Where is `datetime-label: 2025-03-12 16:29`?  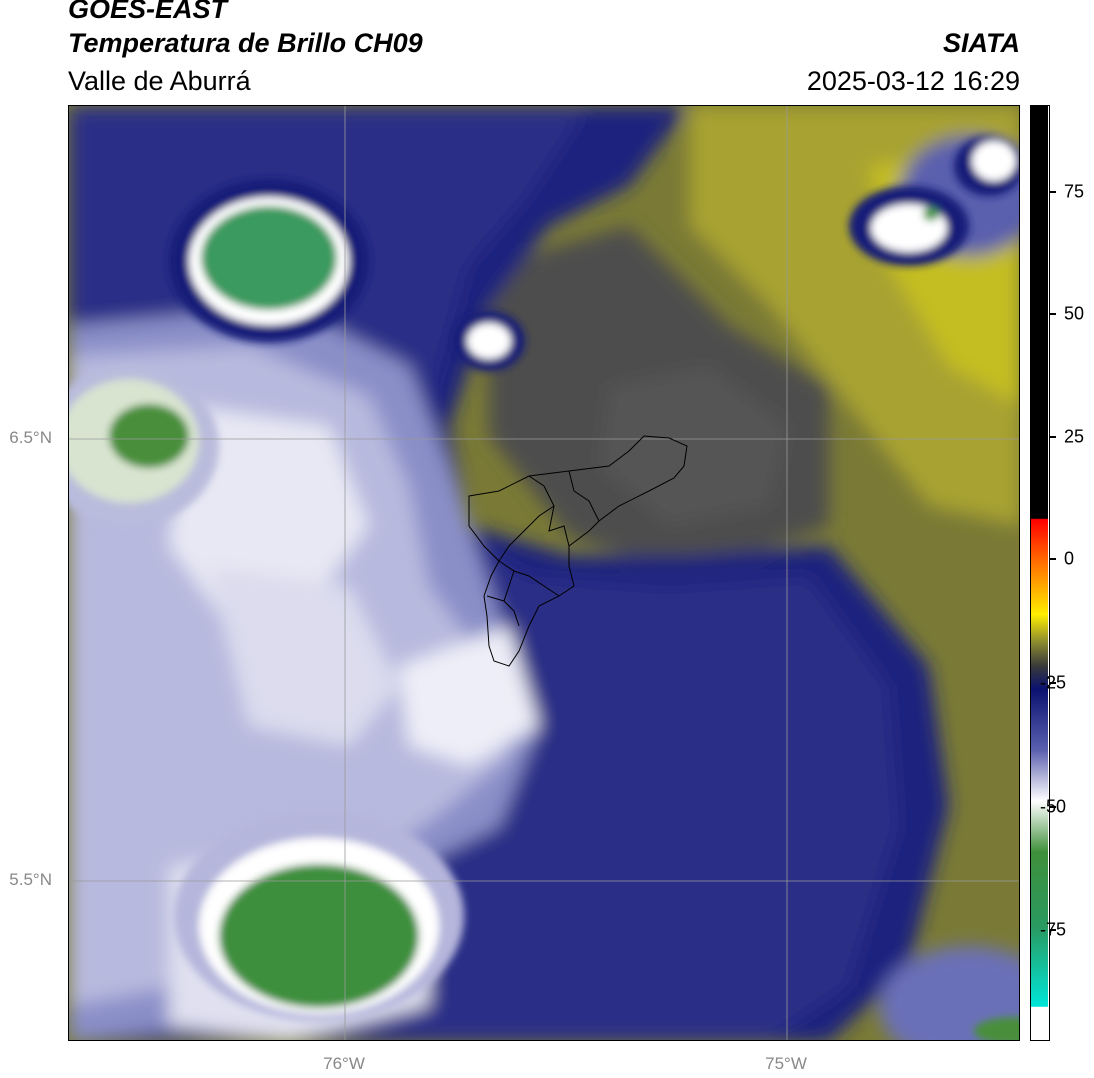
datetime-label: 2025-03-12 16:29 is located at coordinates (913, 81).